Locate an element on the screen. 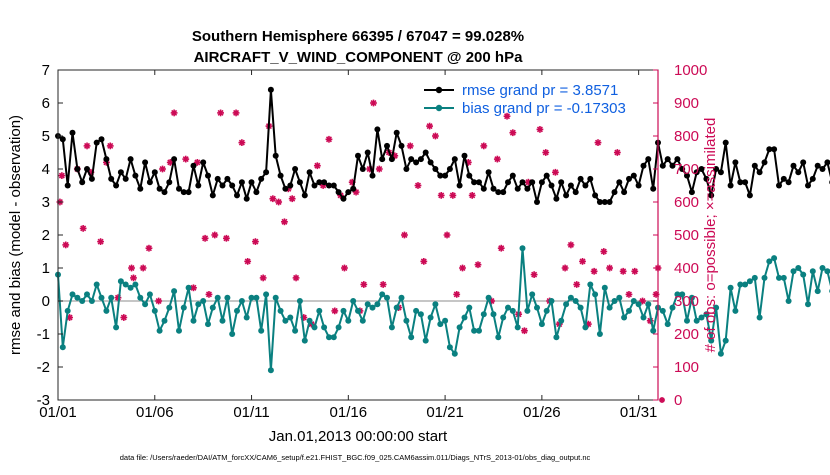 Image resolution: width=830 pixels, height=475 pixels. y-left-tick-label: 2 is located at coordinates (46, 235).